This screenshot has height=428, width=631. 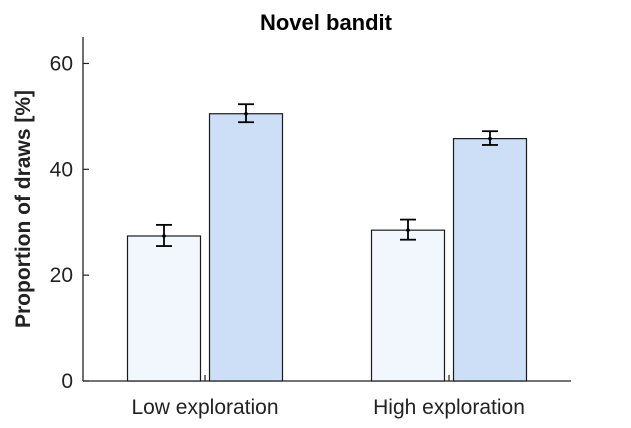 I want to click on x-tick-label: High exploration, so click(x=449, y=407).